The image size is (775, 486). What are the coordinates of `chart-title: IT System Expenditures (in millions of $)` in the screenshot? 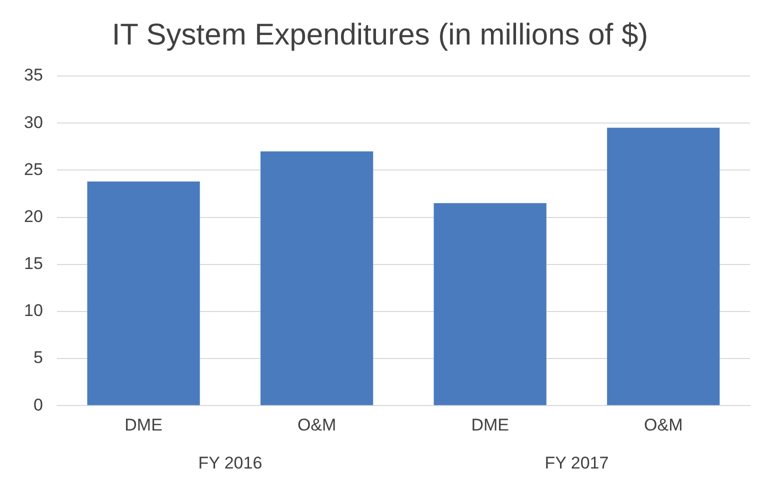 It's located at (380, 35).